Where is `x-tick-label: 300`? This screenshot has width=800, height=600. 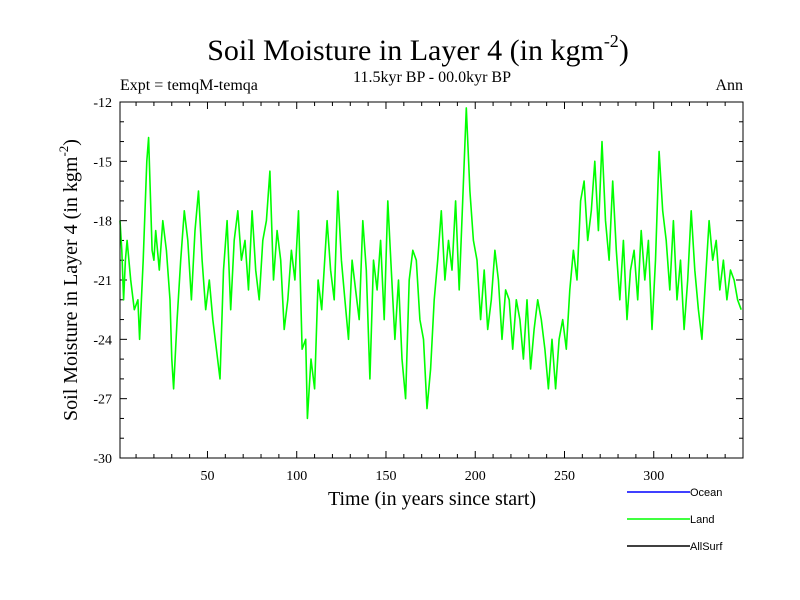 x-tick-label: 300 is located at coordinates (653, 476).